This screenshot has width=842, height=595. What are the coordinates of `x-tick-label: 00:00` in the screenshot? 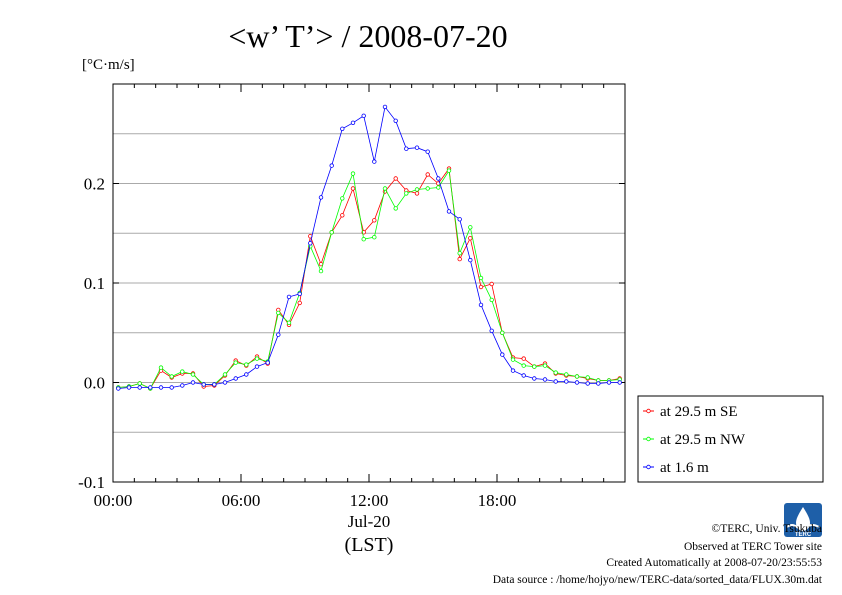 It's located at (113, 500).